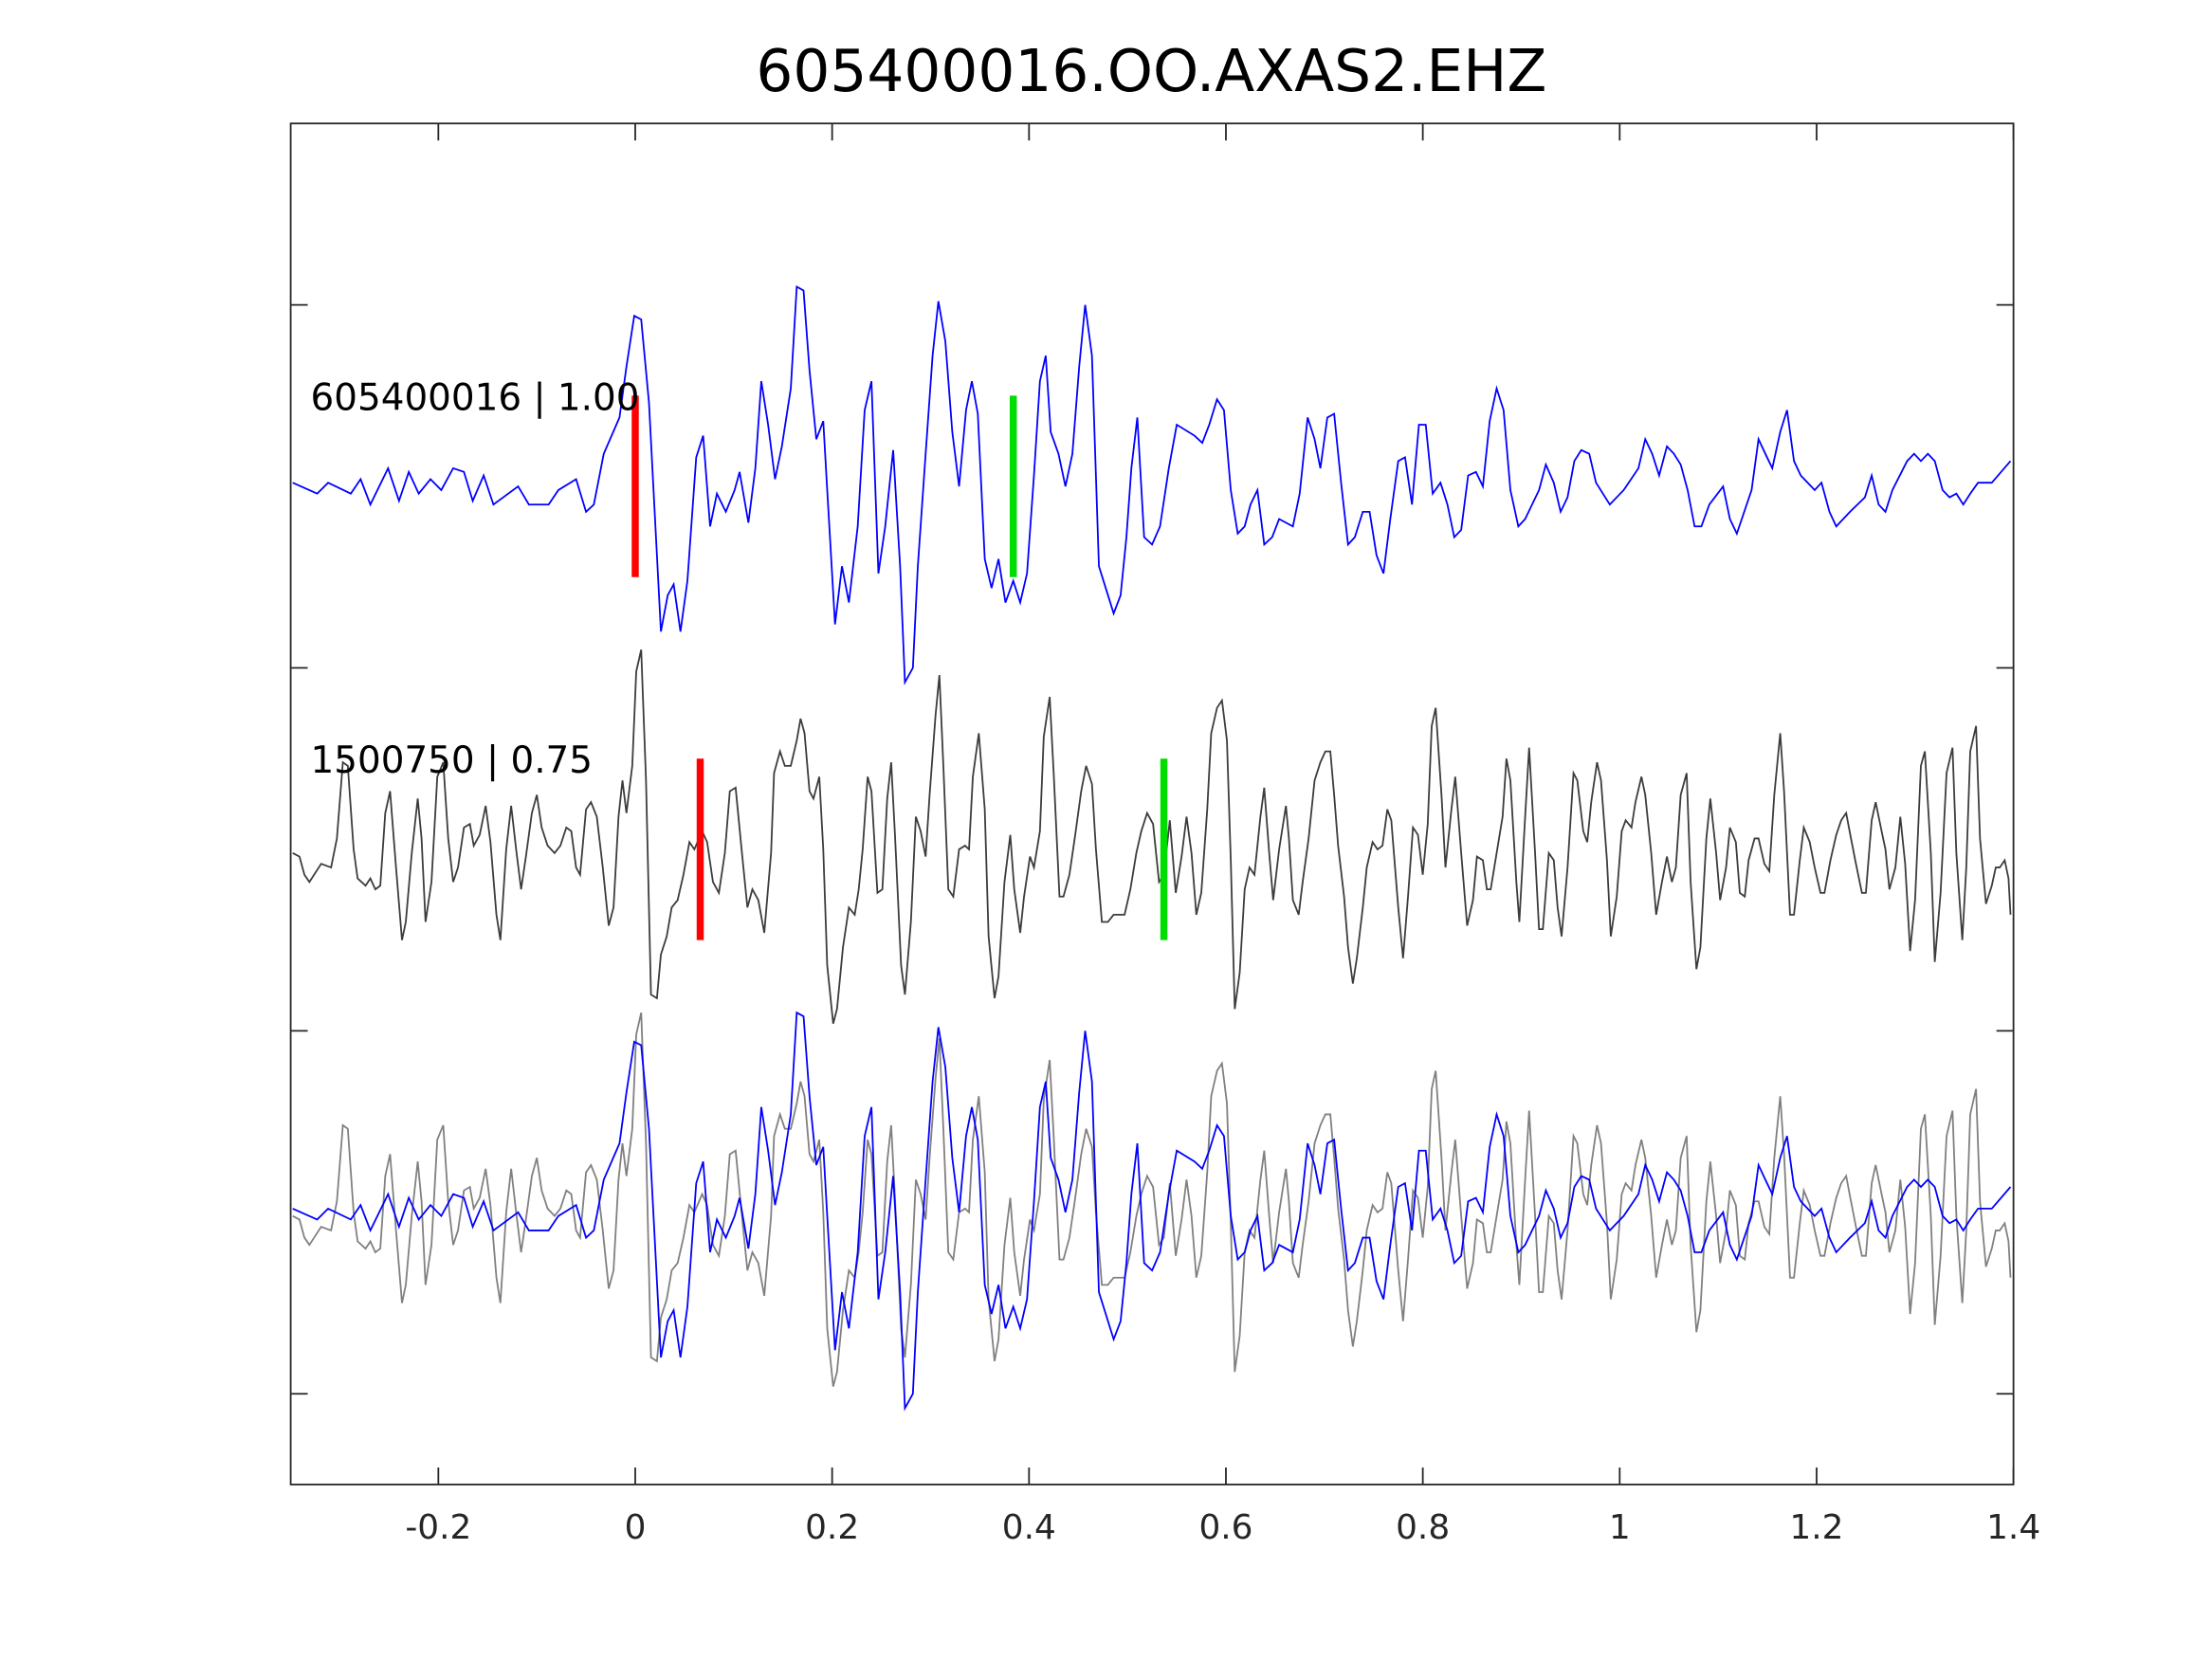  What do you see at coordinates (1620, 1527) in the screenshot?
I see `x-tick-label: 1` at bounding box center [1620, 1527].